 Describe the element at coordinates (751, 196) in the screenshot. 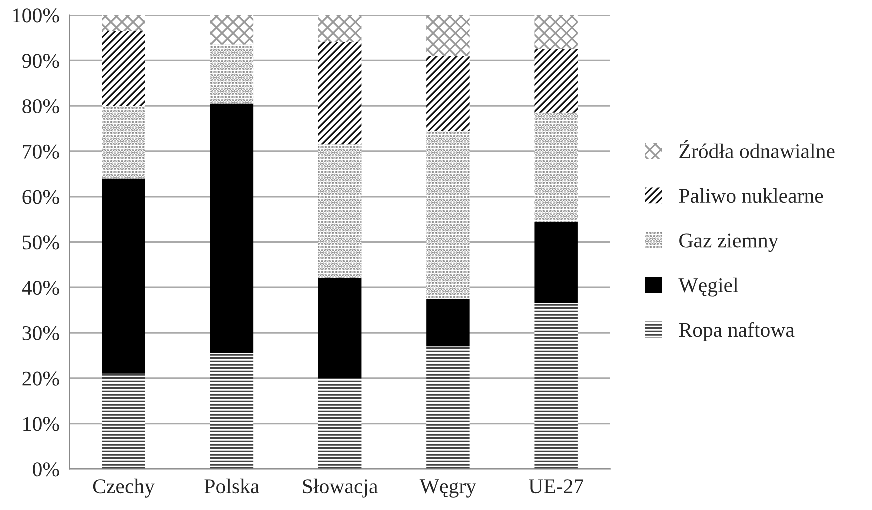

I see `legend-label: Paliwo nuklearne` at that location.